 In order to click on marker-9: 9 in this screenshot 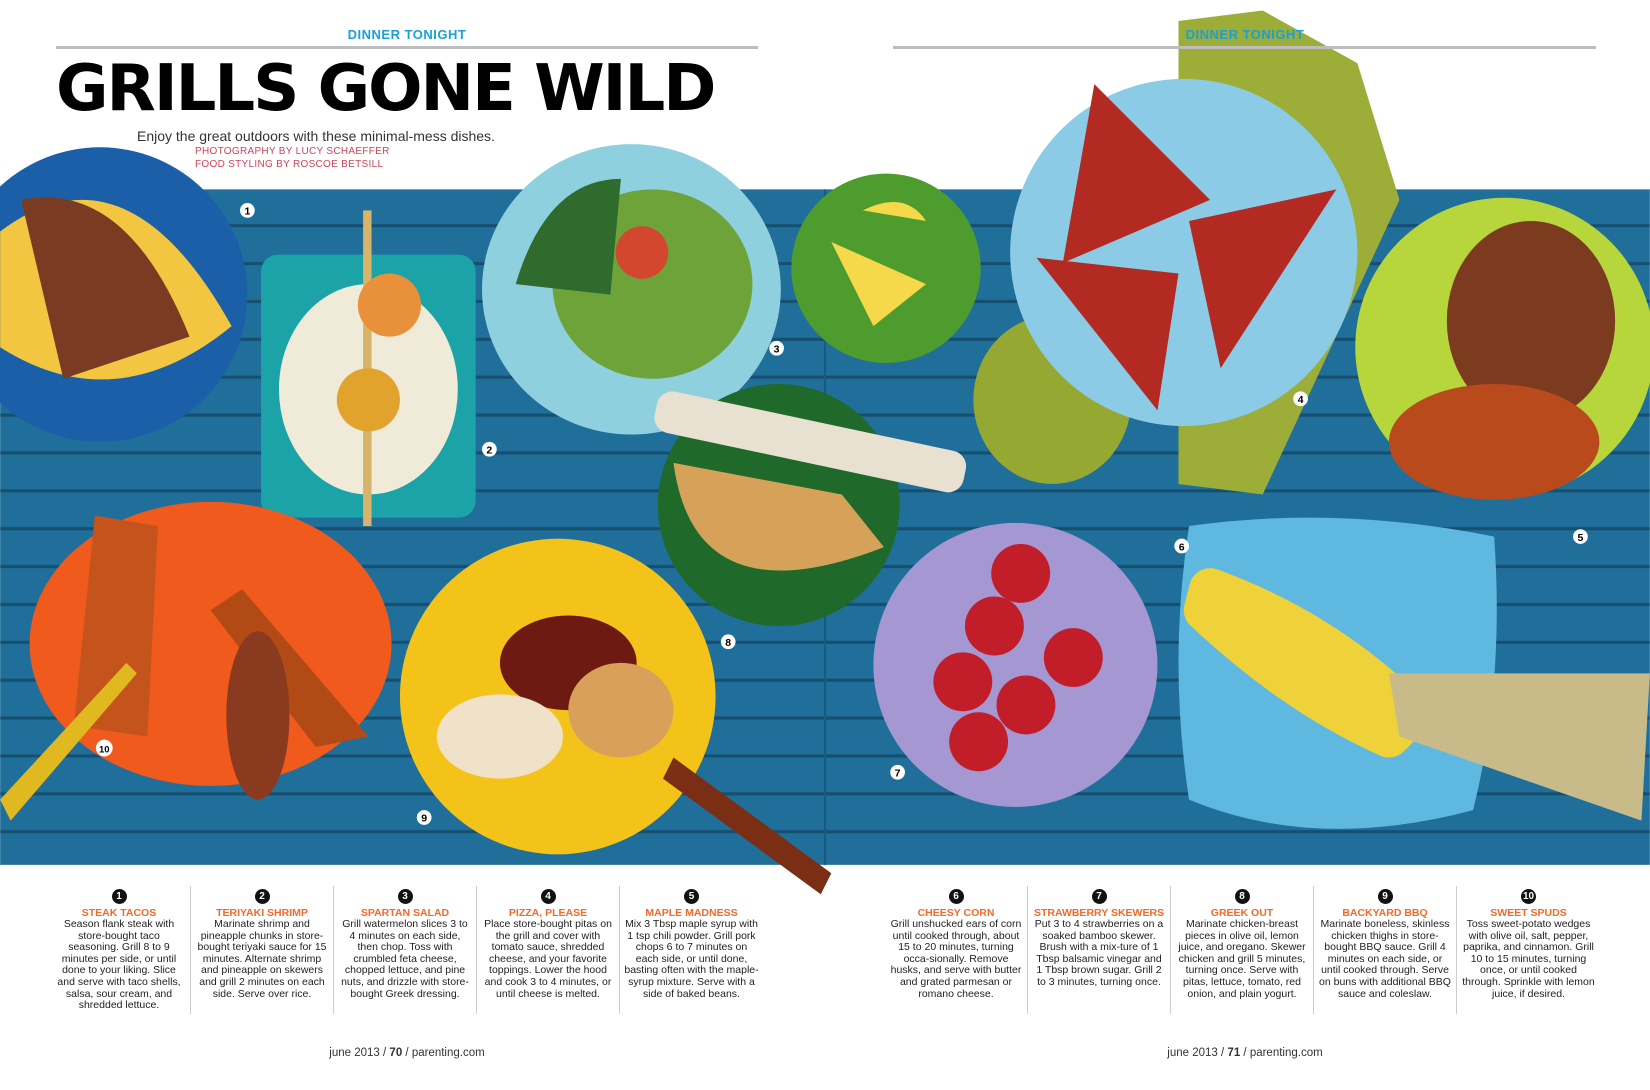, I will do `click(424, 817)`.